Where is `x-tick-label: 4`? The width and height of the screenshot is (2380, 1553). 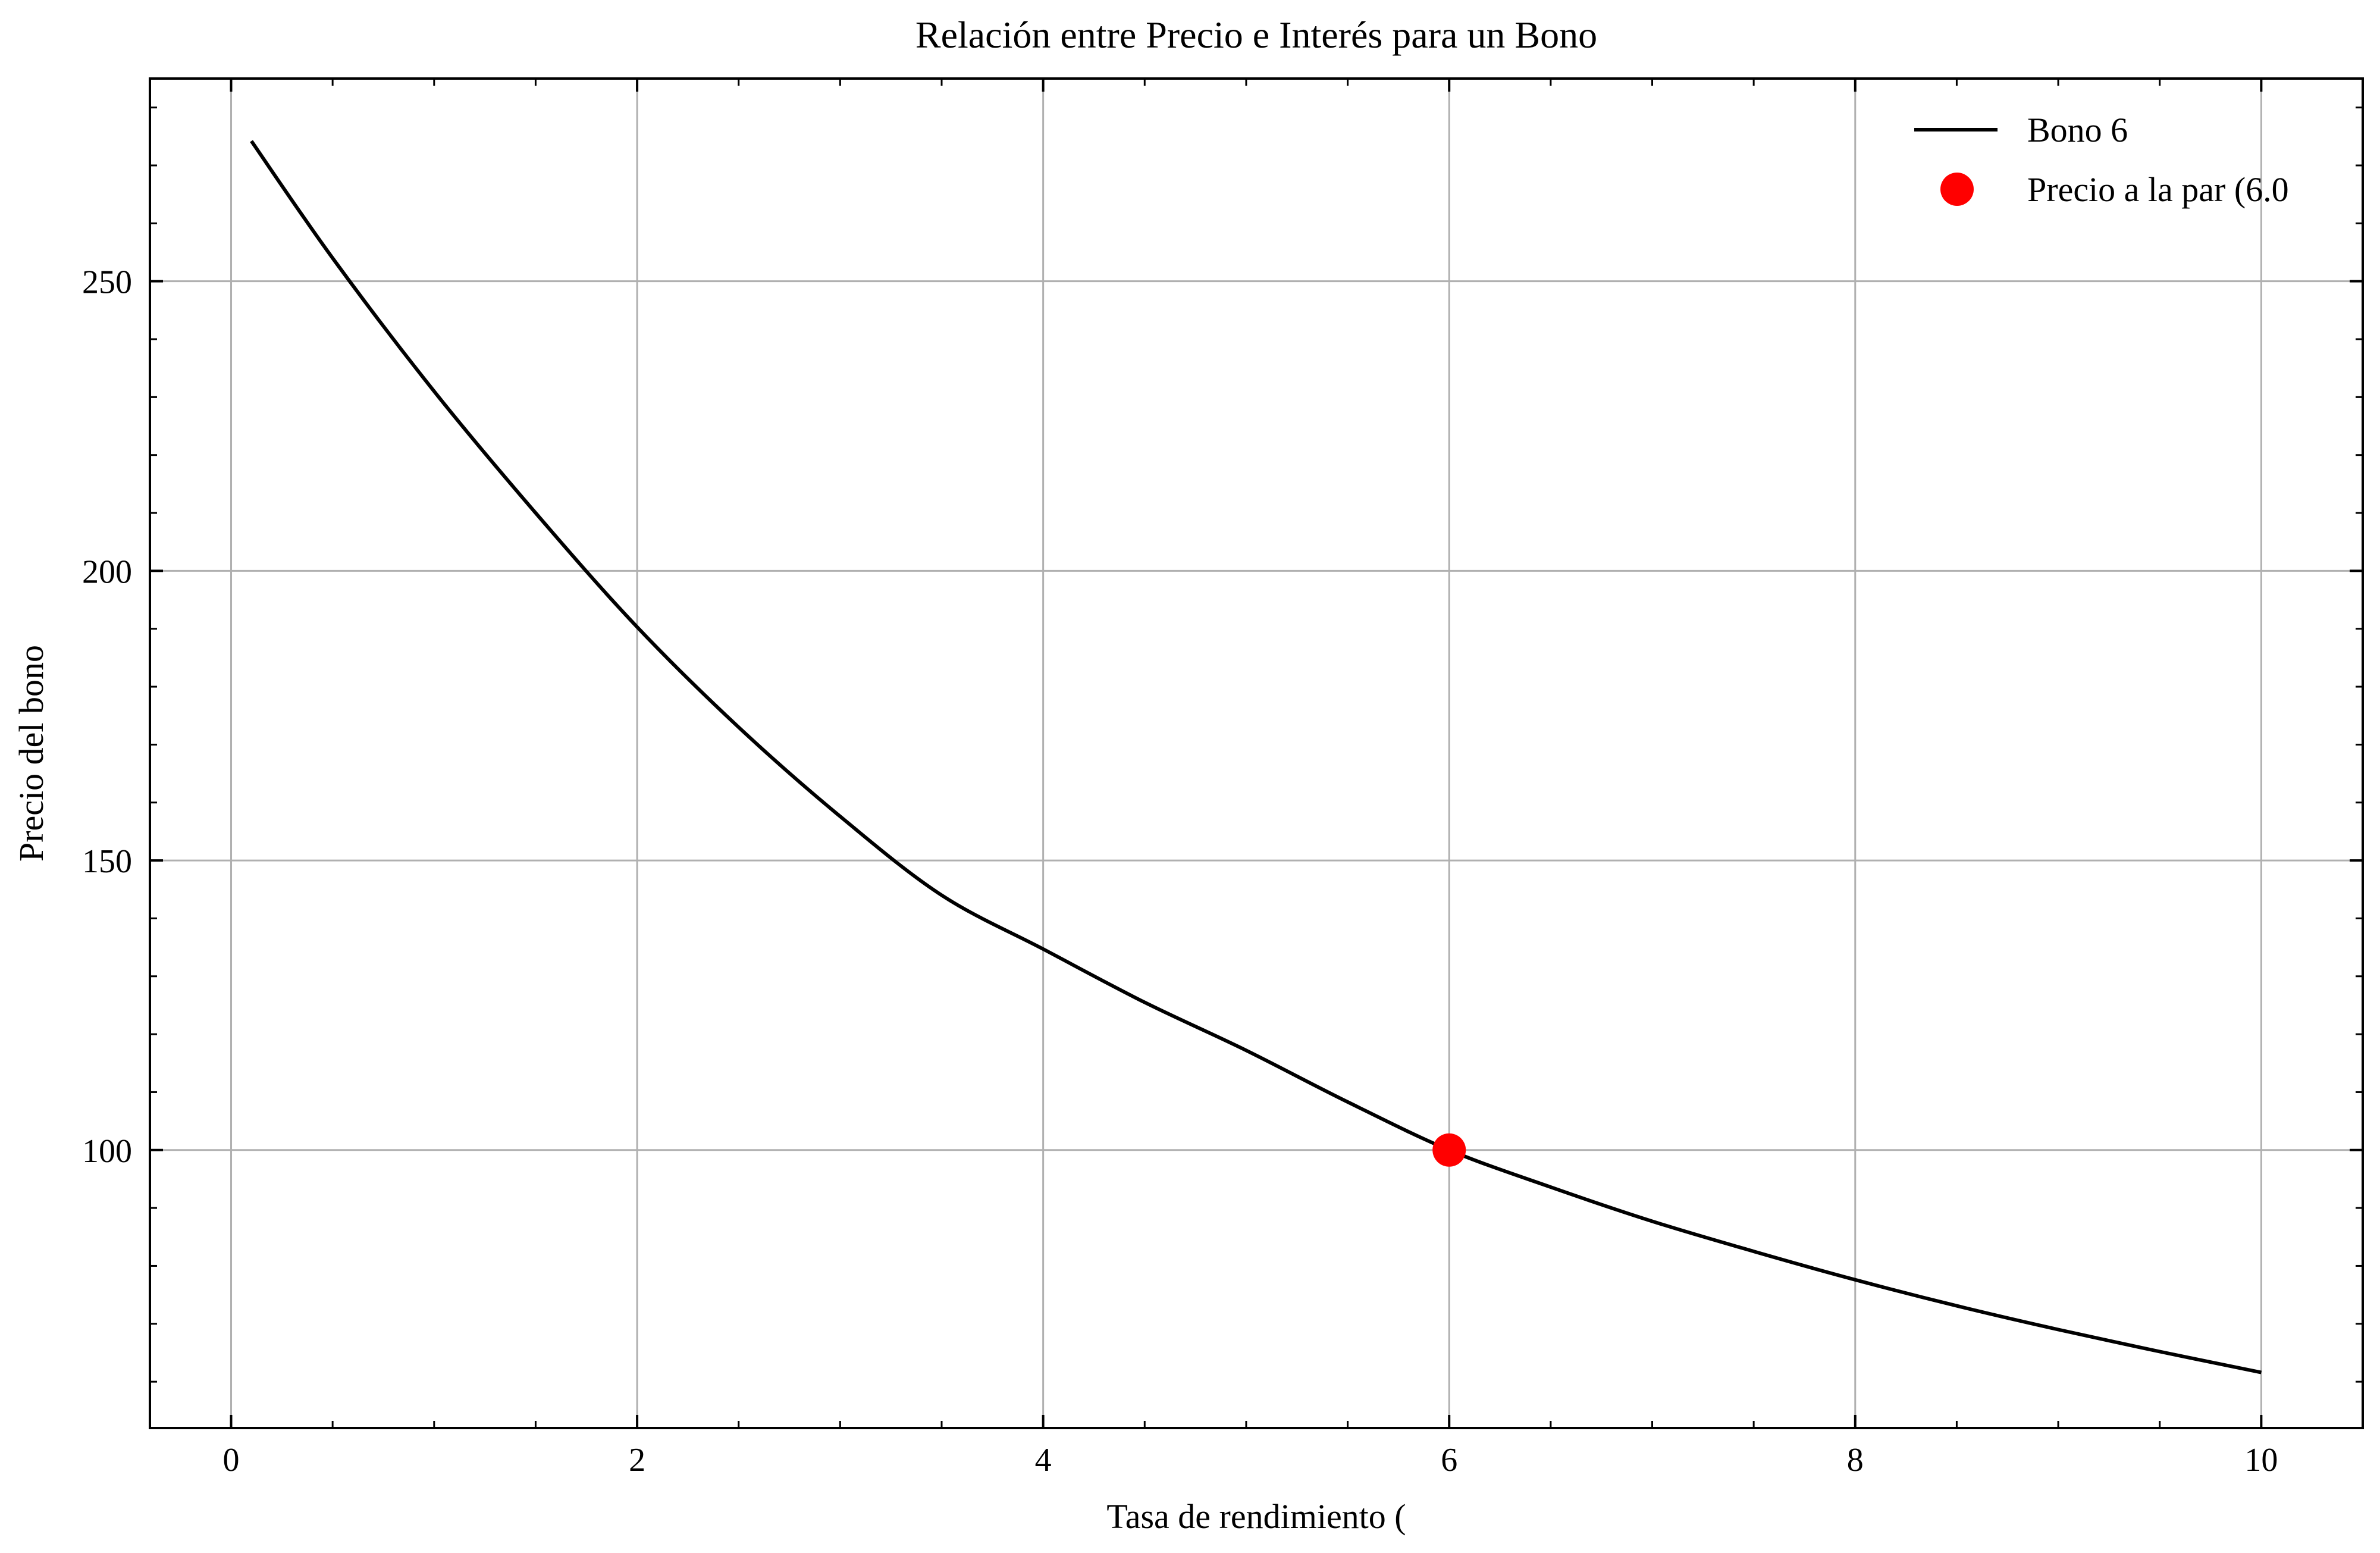
x-tick-label: 4 is located at coordinates (1043, 1460).